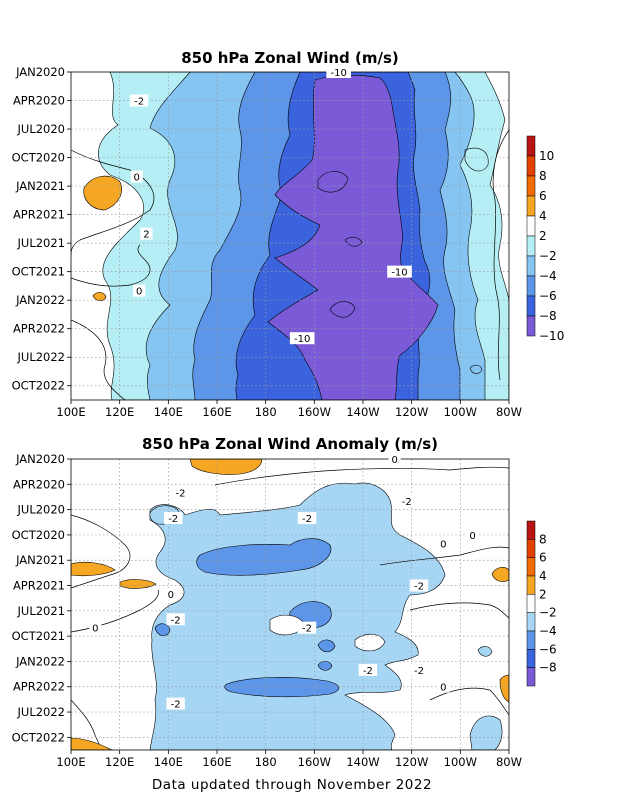 Image resolution: width=618 pixels, height=800 pixels. What do you see at coordinates (548, 296) in the screenshot?
I see `colorbar-label: −6` at bounding box center [548, 296].